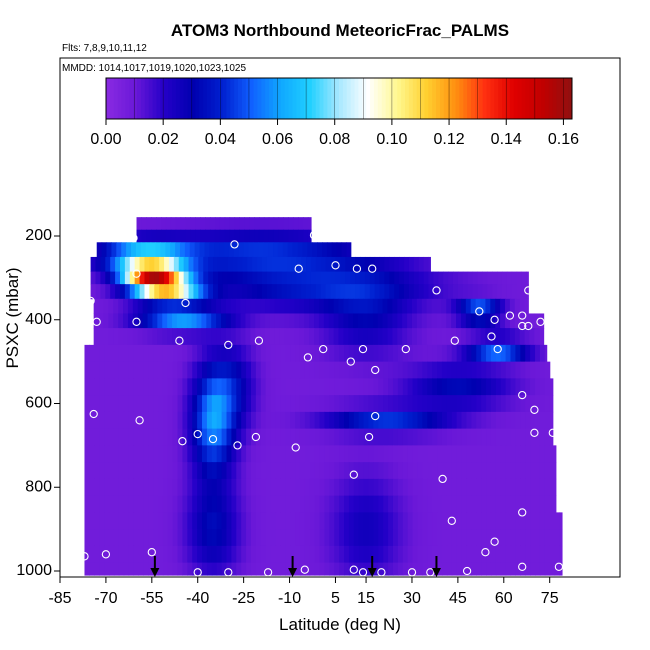 The height and width of the screenshot is (650, 650). I want to click on sample-point, so click(308, 357).